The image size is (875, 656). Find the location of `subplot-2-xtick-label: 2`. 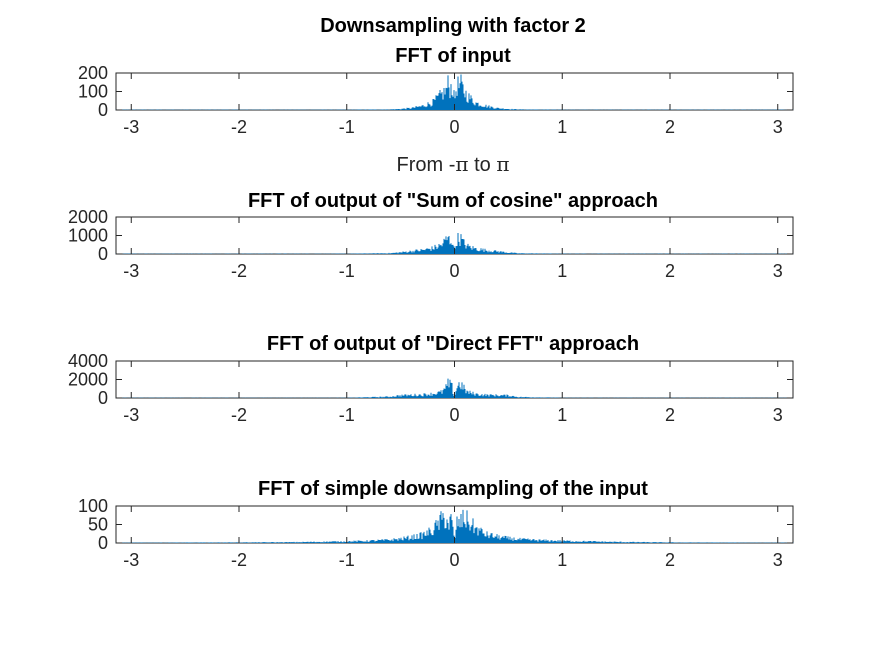

subplot-2-xtick-label: 2 is located at coordinates (670, 271).